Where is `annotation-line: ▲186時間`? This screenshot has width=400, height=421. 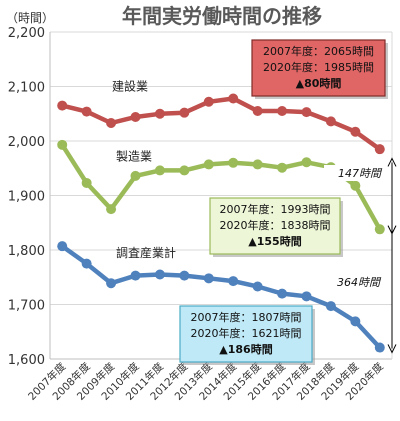
annotation-line: ▲186時間 is located at coordinates (245, 349).